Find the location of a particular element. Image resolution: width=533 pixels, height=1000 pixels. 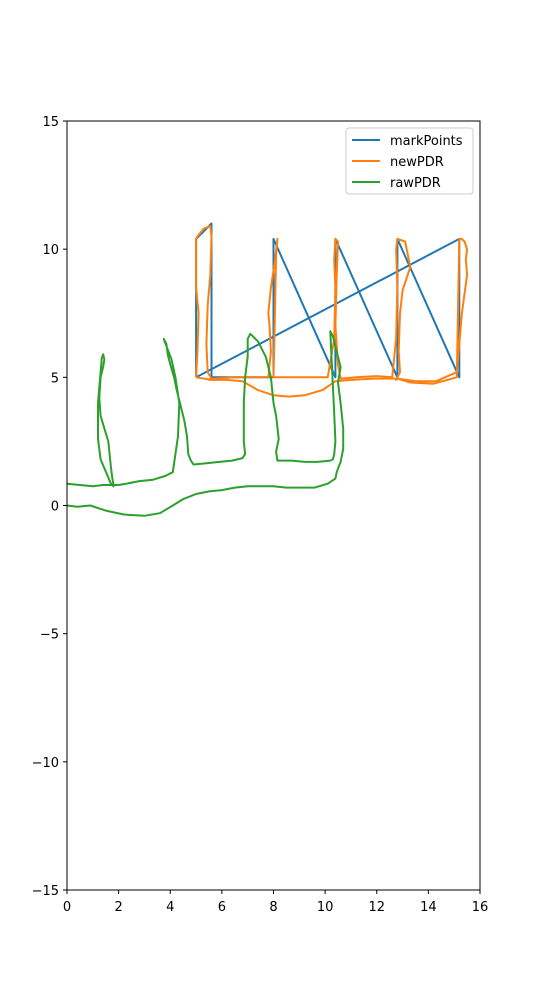

series-line-markPoints is located at coordinates (328, 300).